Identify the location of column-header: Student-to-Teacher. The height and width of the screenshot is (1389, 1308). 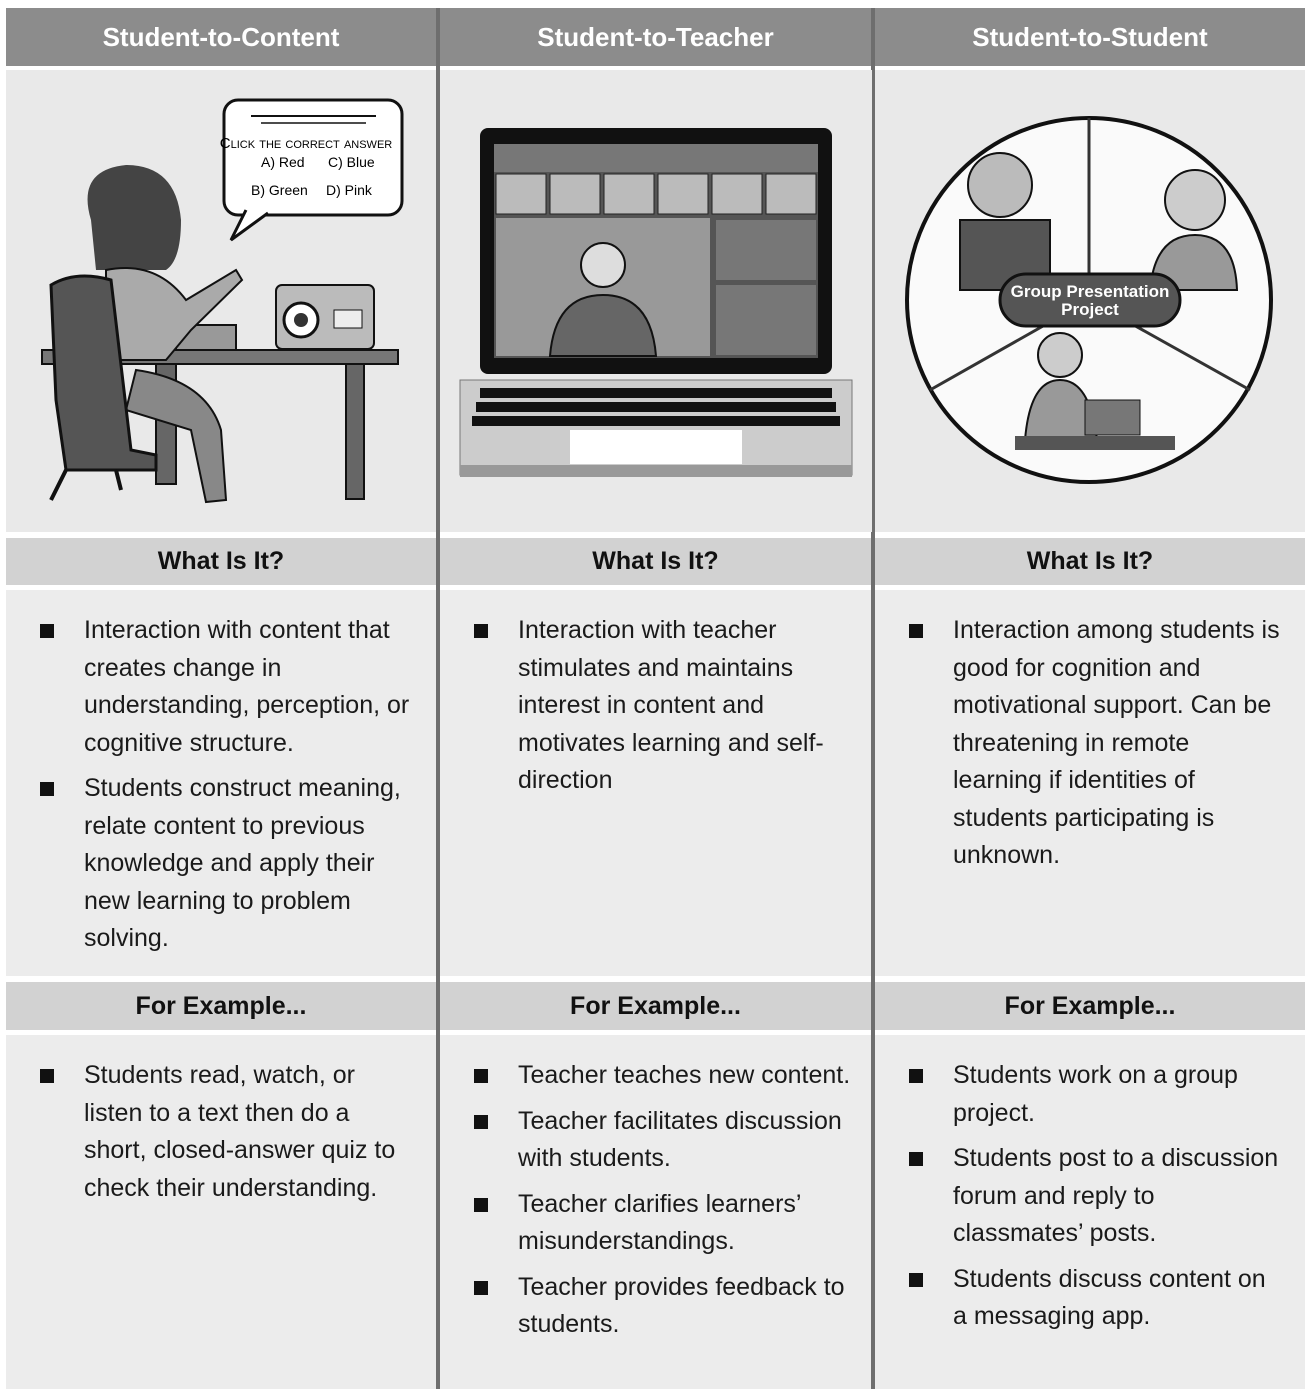
(655, 37).